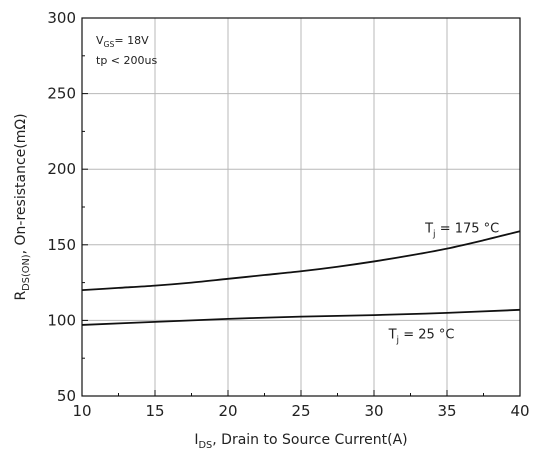  What do you see at coordinates (196, 440) in the screenshot?
I see `x-axis-title-main: I` at bounding box center [196, 440].